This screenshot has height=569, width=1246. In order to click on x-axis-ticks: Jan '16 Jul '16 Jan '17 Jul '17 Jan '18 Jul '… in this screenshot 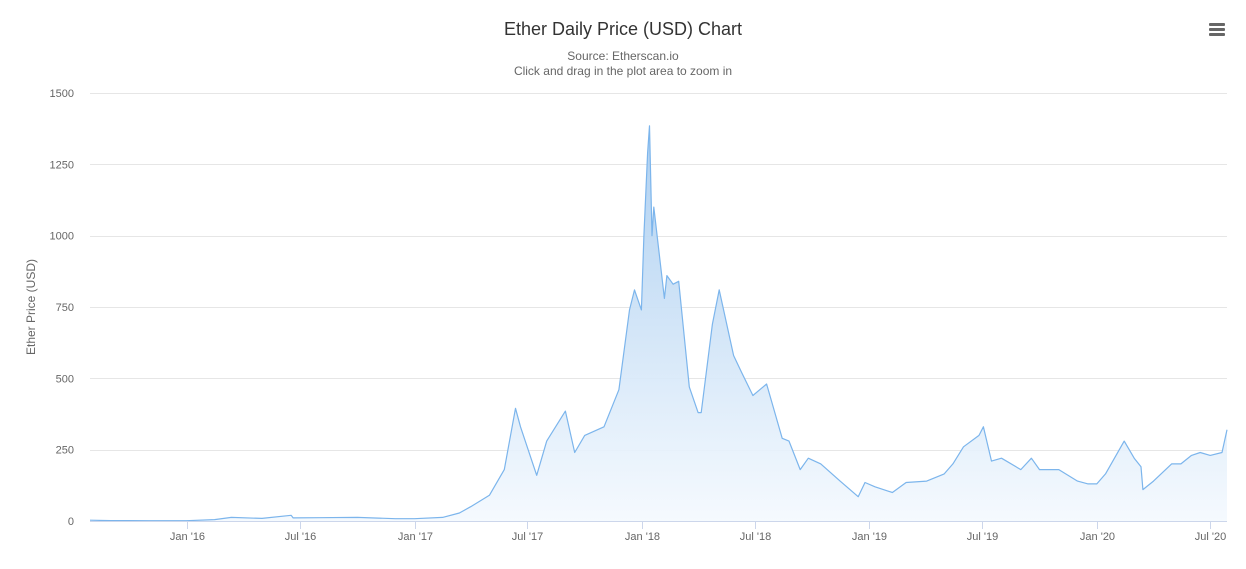, I will do `click(698, 532)`.